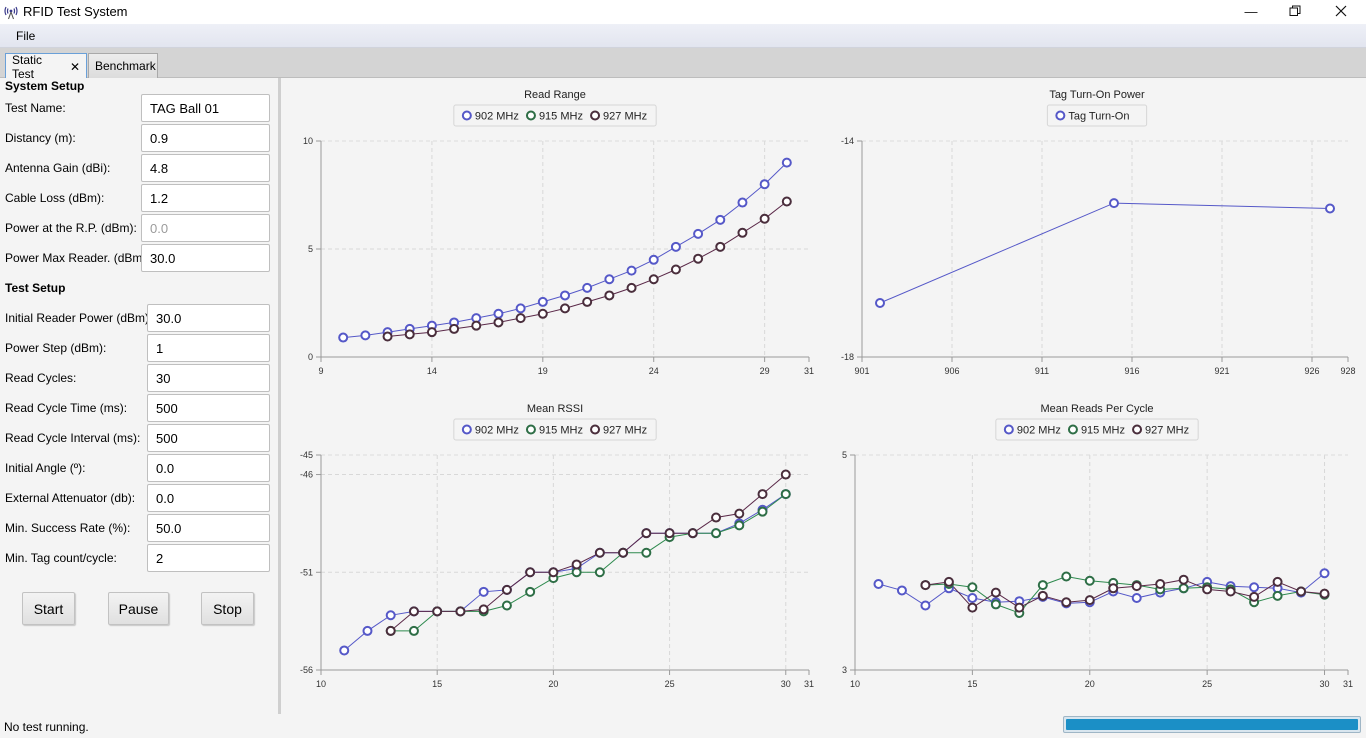  I want to click on input-field: 4.8, so click(205, 168).